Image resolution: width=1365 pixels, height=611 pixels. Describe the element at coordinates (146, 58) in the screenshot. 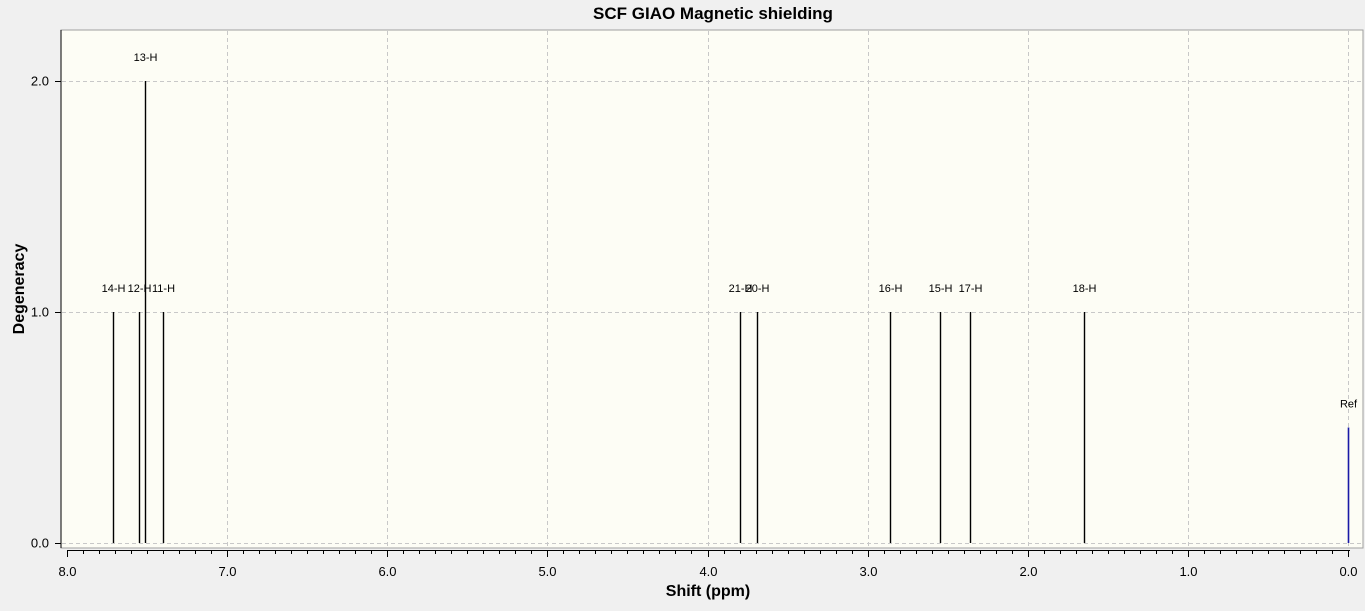

I see `peak-label: 13-H` at that location.